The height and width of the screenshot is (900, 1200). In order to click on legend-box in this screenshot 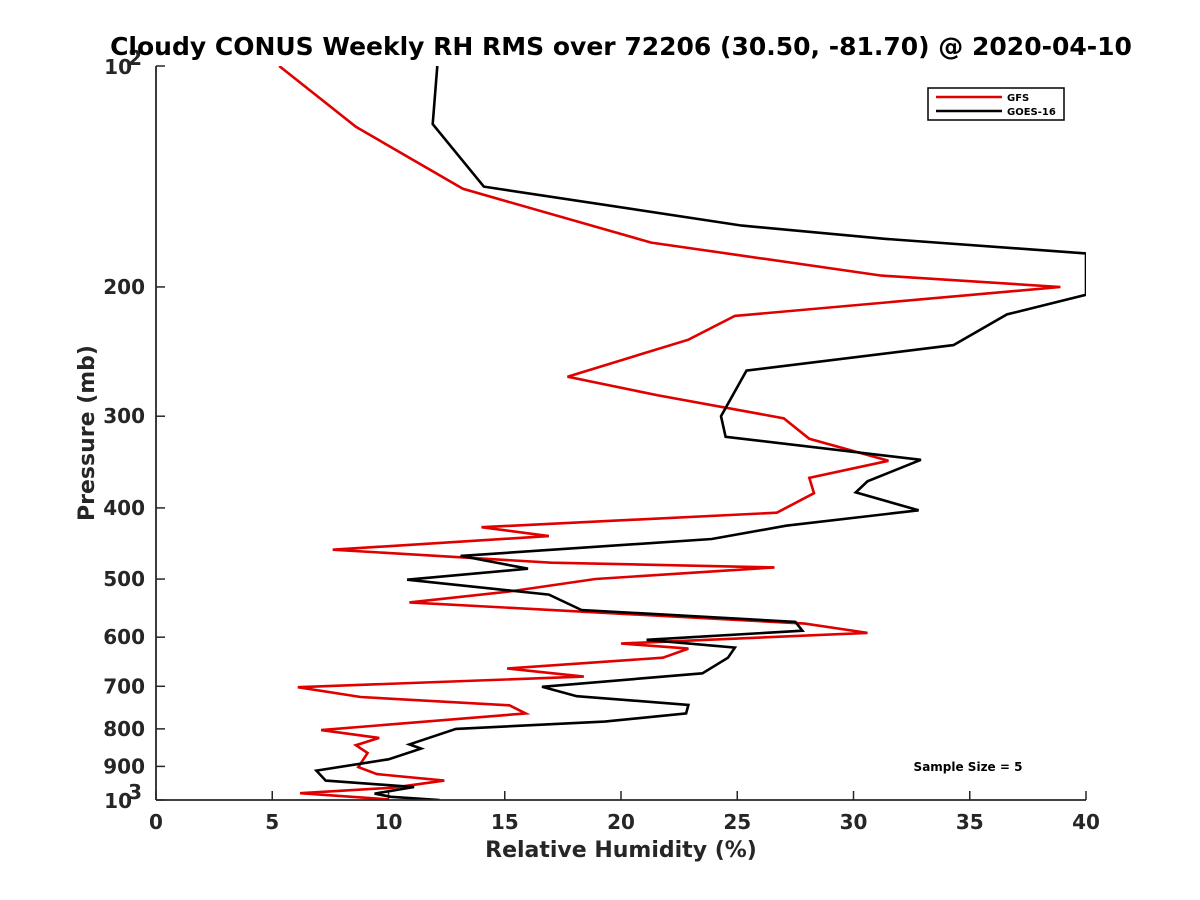, I will do `click(996, 104)`.